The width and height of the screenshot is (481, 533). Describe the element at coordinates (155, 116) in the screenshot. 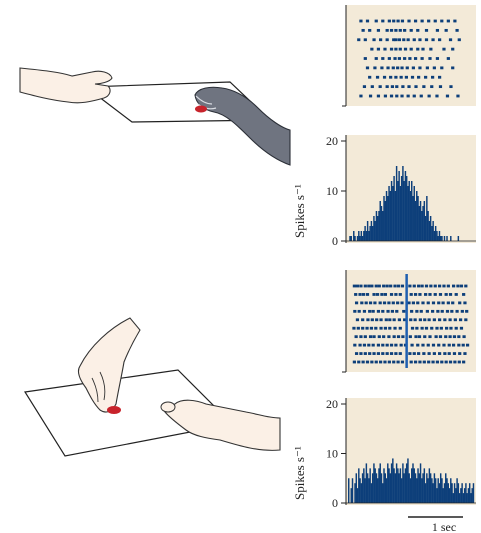

I see `top-illustration` at that location.